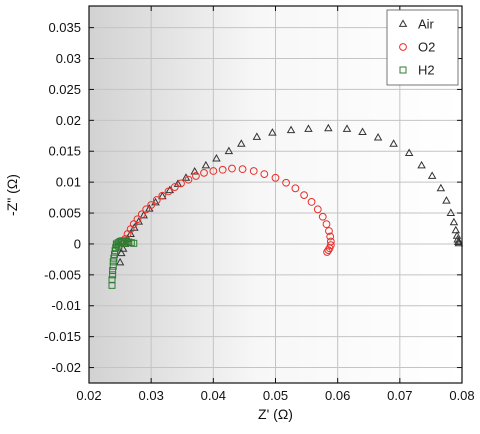  What do you see at coordinates (403, 23) in the screenshot?
I see `legend-marker-air` at bounding box center [403, 23].